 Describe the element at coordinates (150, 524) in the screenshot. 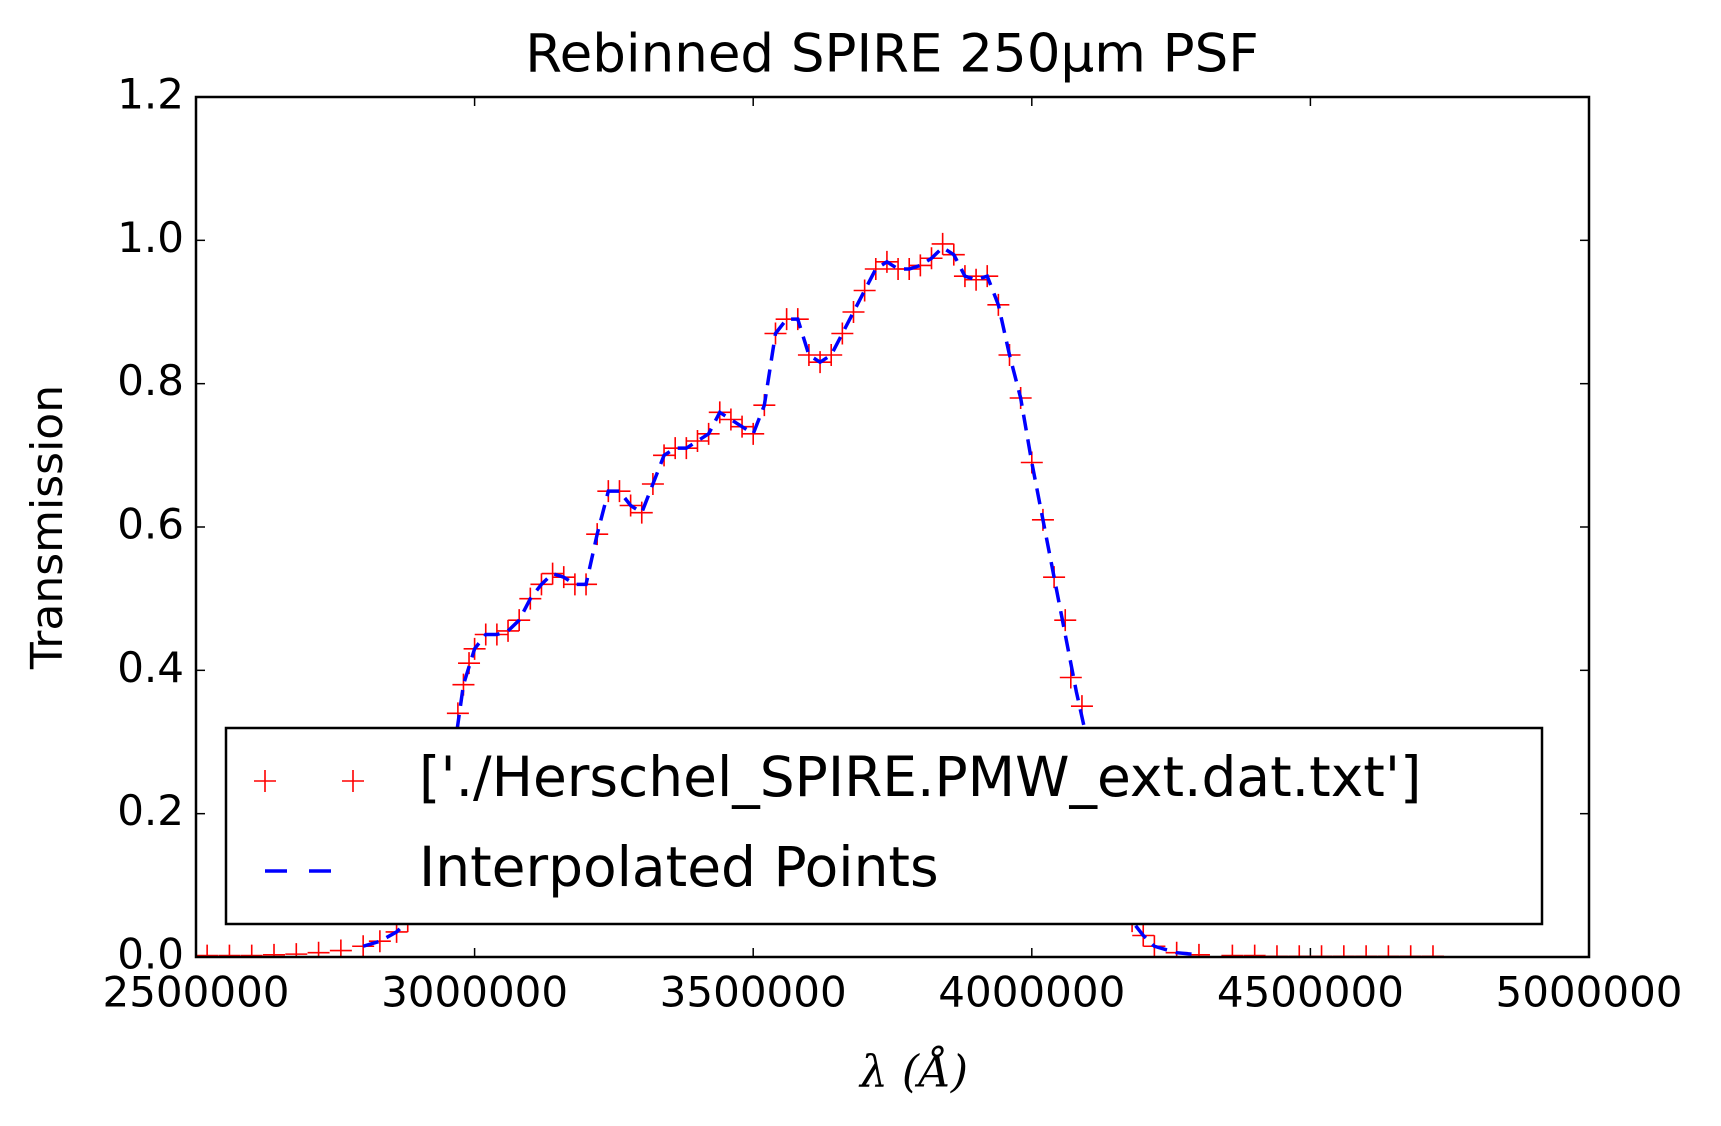

I see `y-tick-label: 0.6` at that location.